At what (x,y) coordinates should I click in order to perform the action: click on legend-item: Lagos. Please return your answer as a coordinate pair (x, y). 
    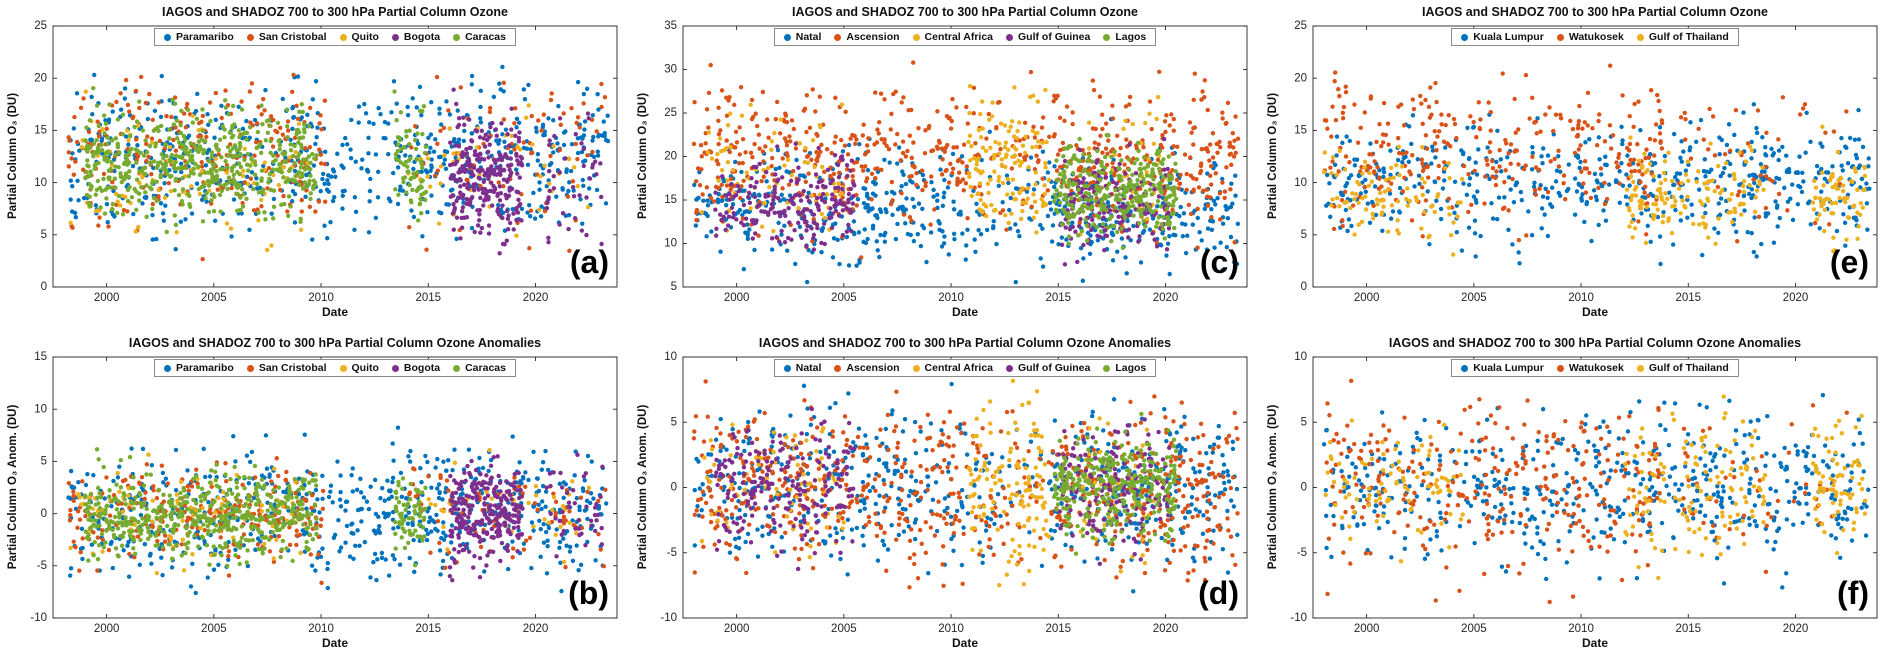
    Looking at the image, I should click on (1124, 37).